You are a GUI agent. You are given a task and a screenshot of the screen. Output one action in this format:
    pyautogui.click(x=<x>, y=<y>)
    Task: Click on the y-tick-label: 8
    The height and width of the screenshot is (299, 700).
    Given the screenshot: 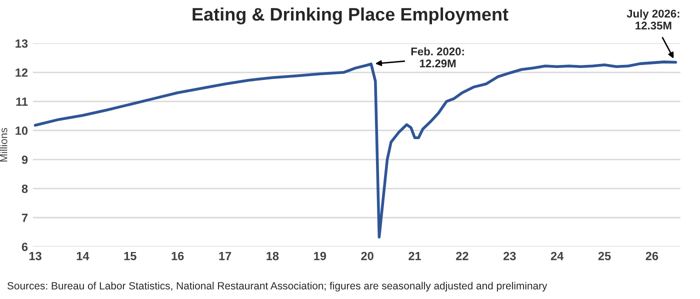 What is the action you would take?
    pyautogui.click(x=25, y=188)
    